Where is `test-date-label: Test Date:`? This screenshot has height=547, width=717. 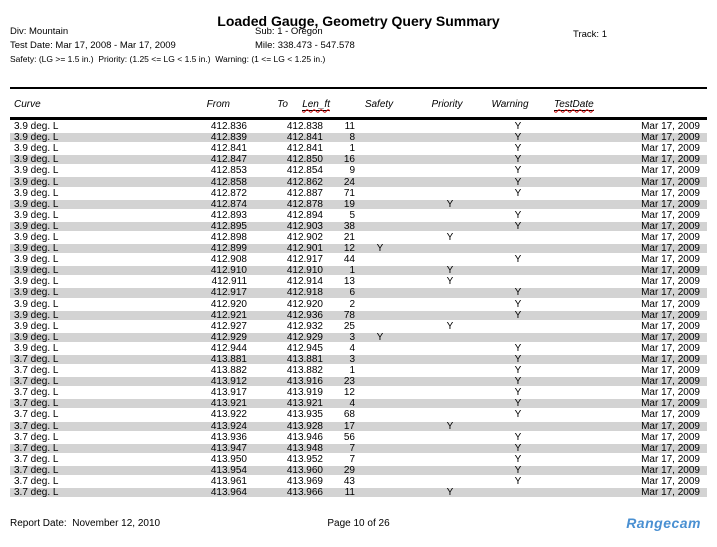
test-date-label: Test Date: is located at coordinates (31, 45).